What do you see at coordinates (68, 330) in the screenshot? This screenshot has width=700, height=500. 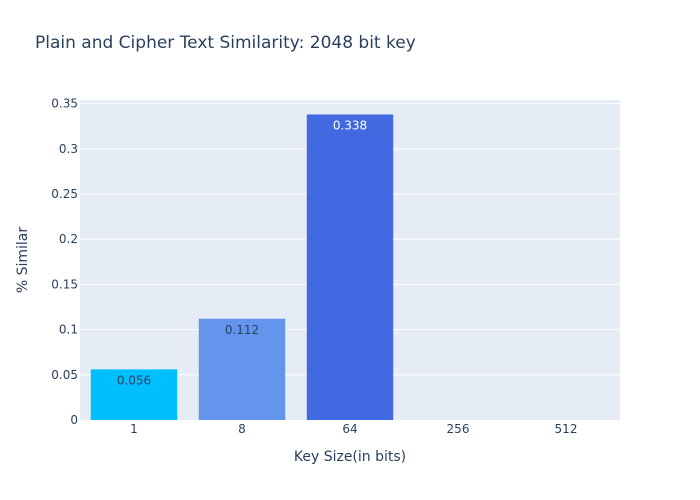 I see `y-tick-label: 0.1` at bounding box center [68, 330].